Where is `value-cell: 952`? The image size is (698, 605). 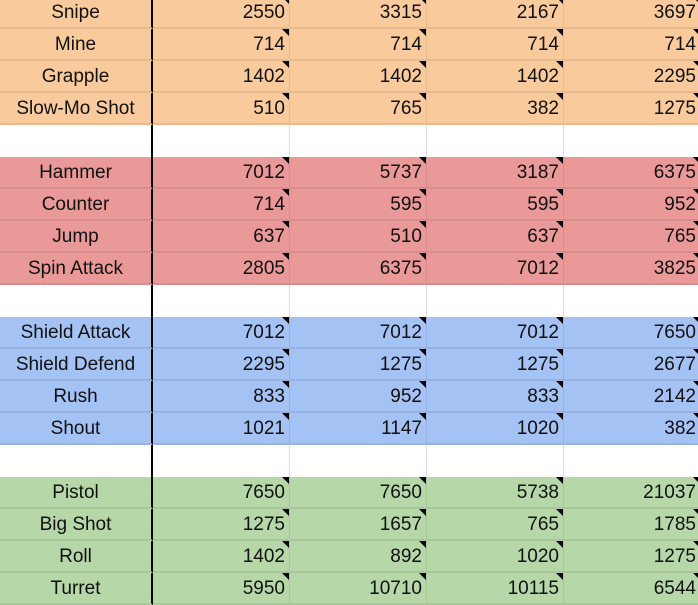
value-cell: 952 is located at coordinates (631, 205).